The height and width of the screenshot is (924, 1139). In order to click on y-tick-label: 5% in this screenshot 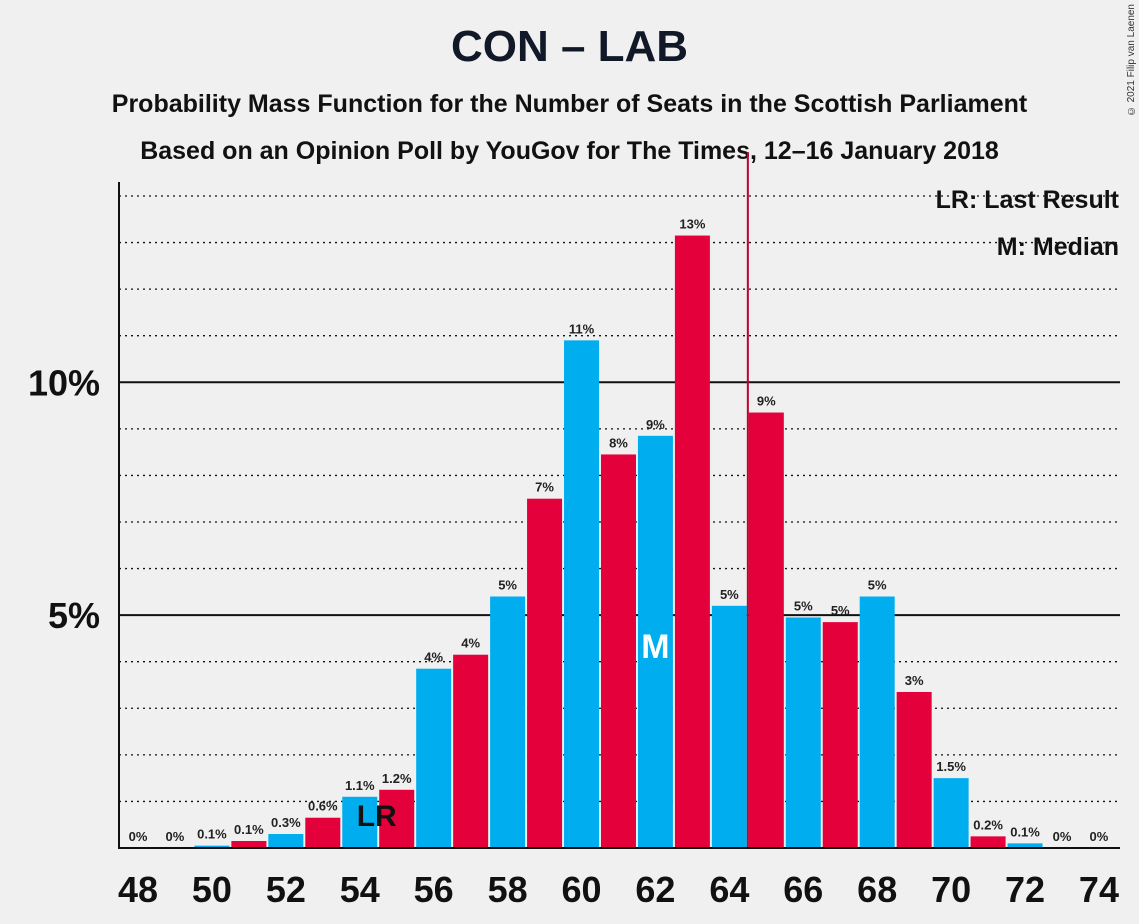, I will do `click(74, 615)`.